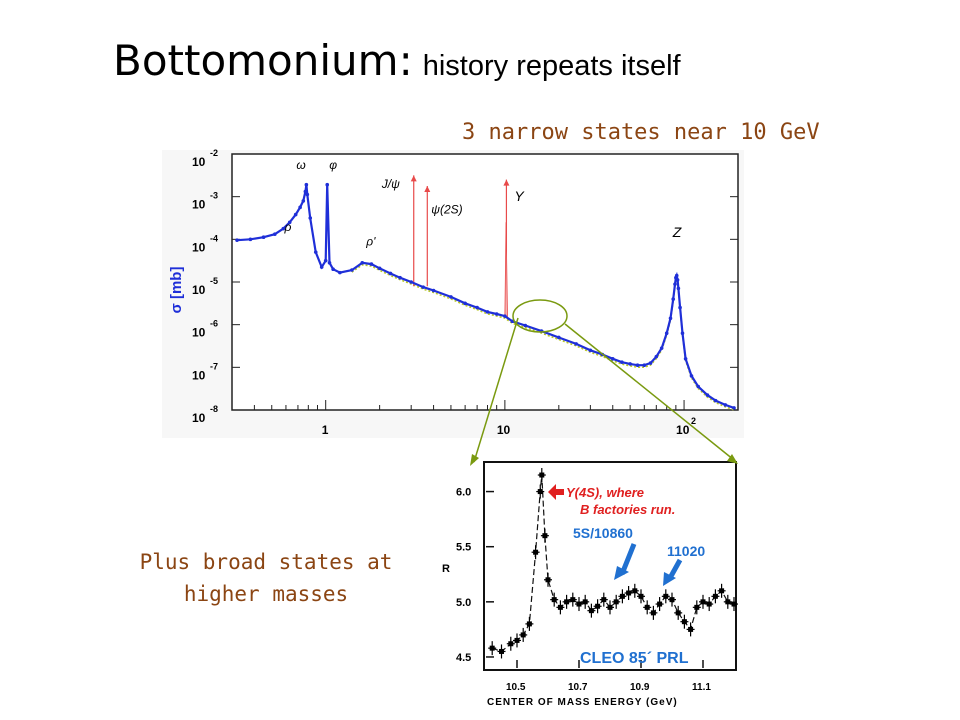 This screenshot has height=720, width=960. What do you see at coordinates (551, 66) in the screenshot?
I see `title-sub: history repeats itself` at bounding box center [551, 66].